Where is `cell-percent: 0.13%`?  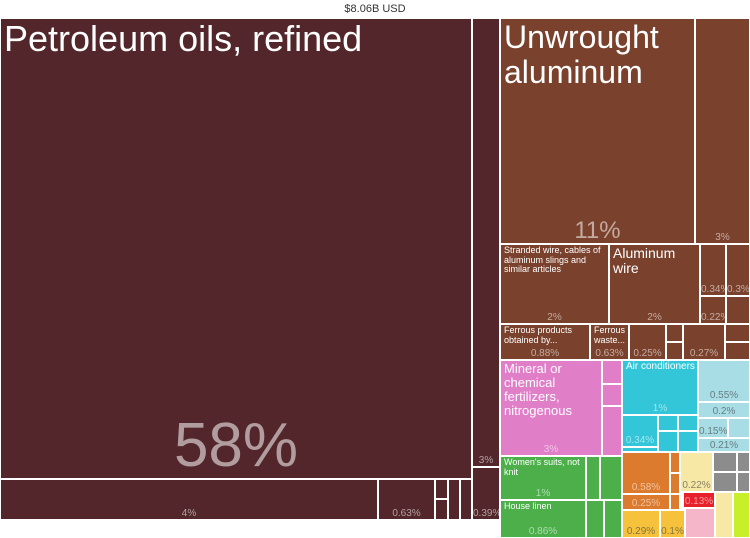 cell-percent: 0.13% is located at coordinates (699, 501).